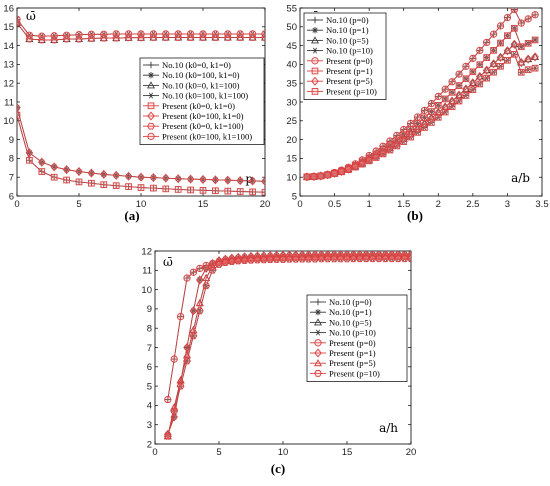  What do you see at coordinates (146, 251) in the screenshot?
I see `y-tick-label: 12` at bounding box center [146, 251].